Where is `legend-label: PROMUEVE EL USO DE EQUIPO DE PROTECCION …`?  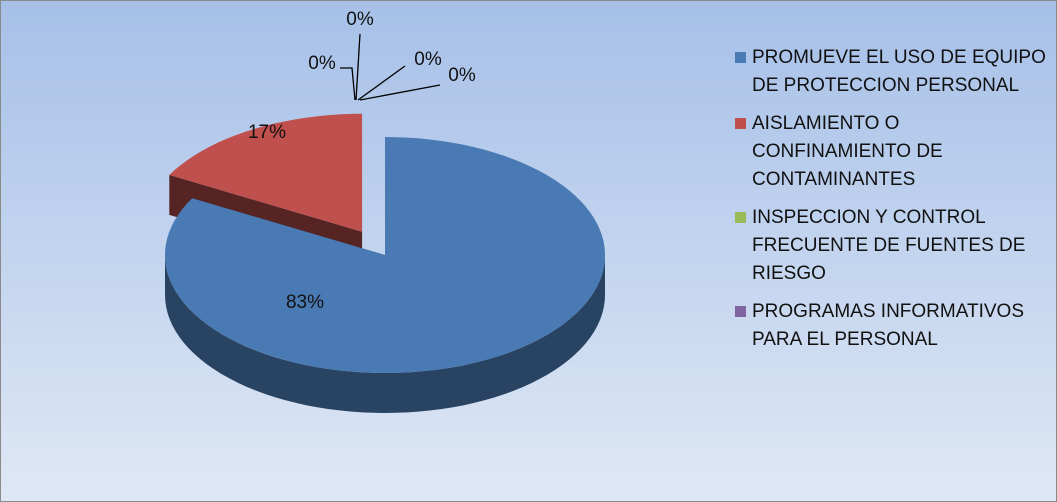 legend-label: PROMUEVE EL USO DE EQUIPO DE PROTECCION … is located at coordinates (899, 71).